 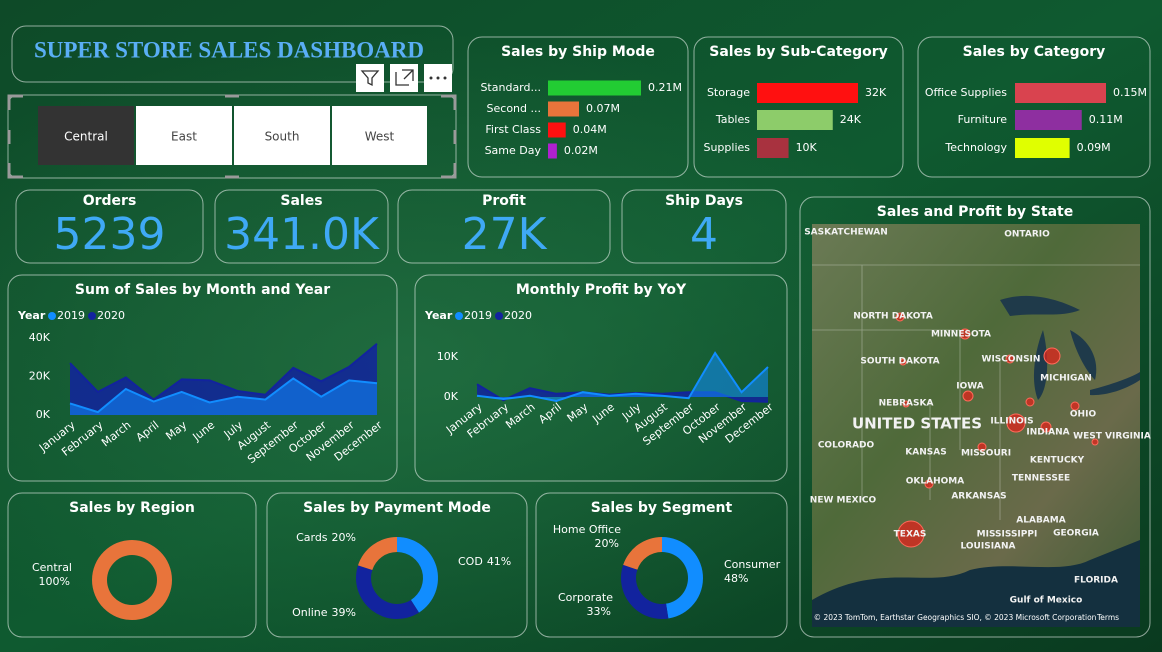 I want to click on line, so click(x=223, y=372).